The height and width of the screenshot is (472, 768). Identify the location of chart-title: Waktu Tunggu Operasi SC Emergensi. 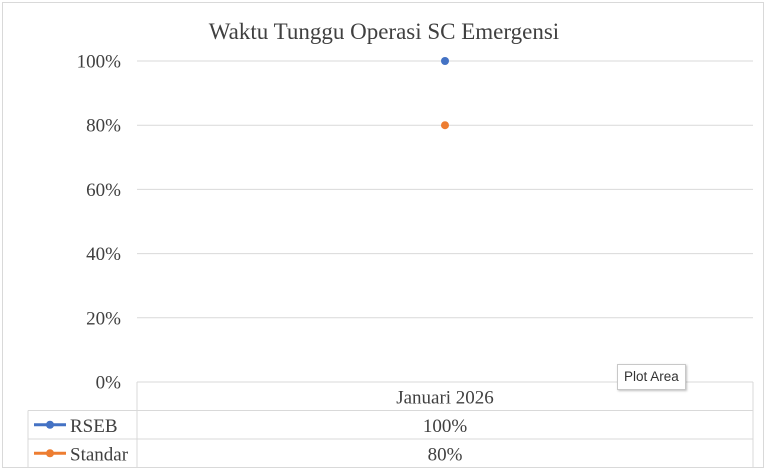
(384, 31).